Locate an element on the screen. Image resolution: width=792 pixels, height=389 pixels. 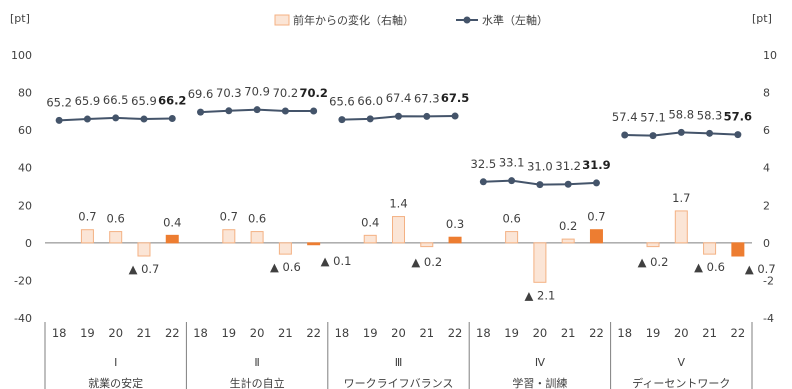
right-tick-label: 10 is located at coordinates (770, 55).